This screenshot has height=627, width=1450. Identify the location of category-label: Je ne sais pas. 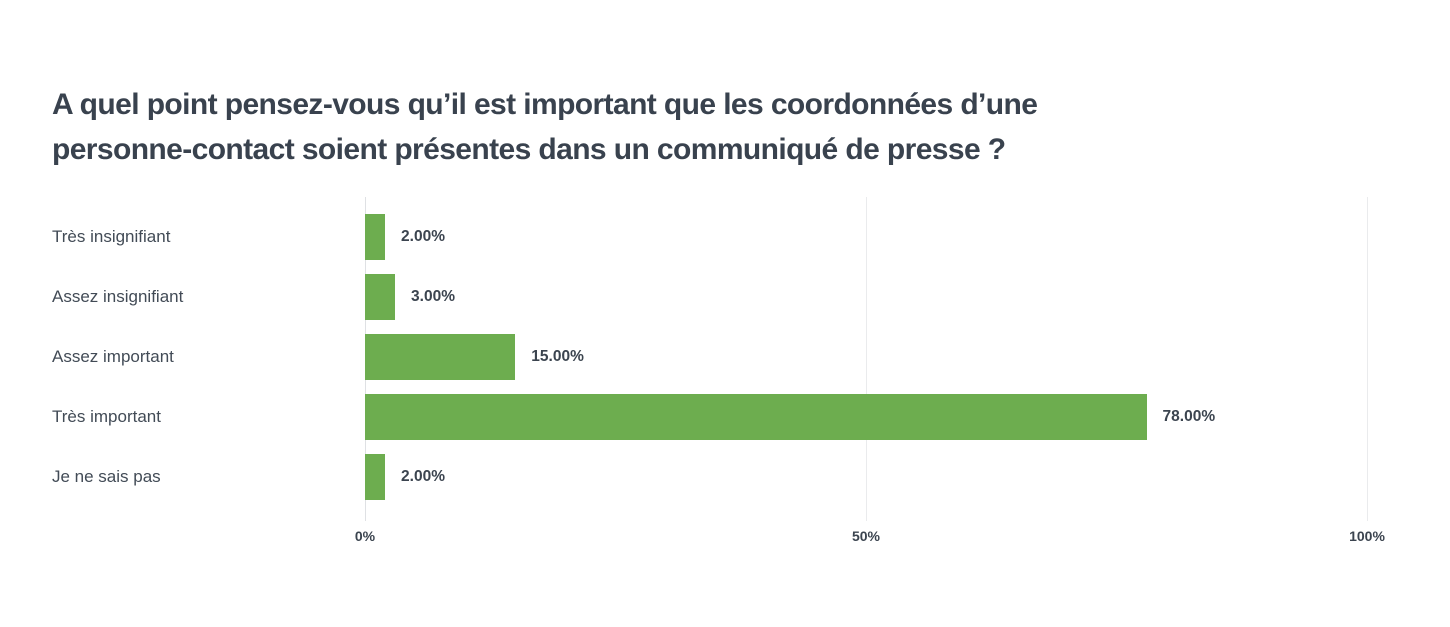
(106, 476).